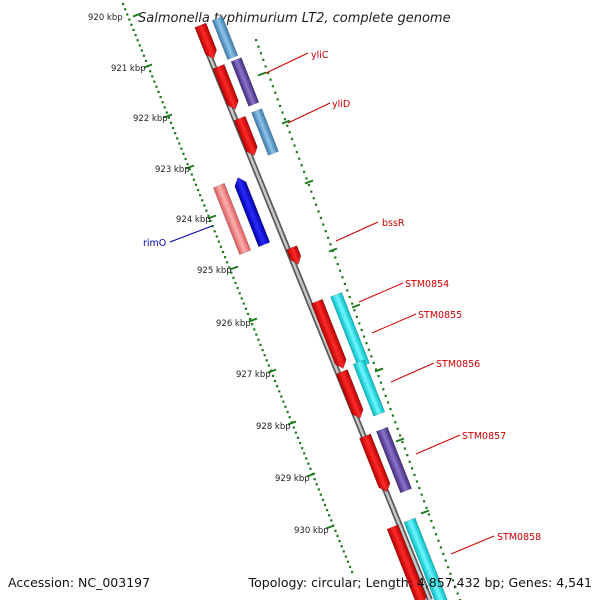  Describe the element at coordinates (150, 119) in the screenshot. I see `scale-label-922: 922 kbp` at that location.